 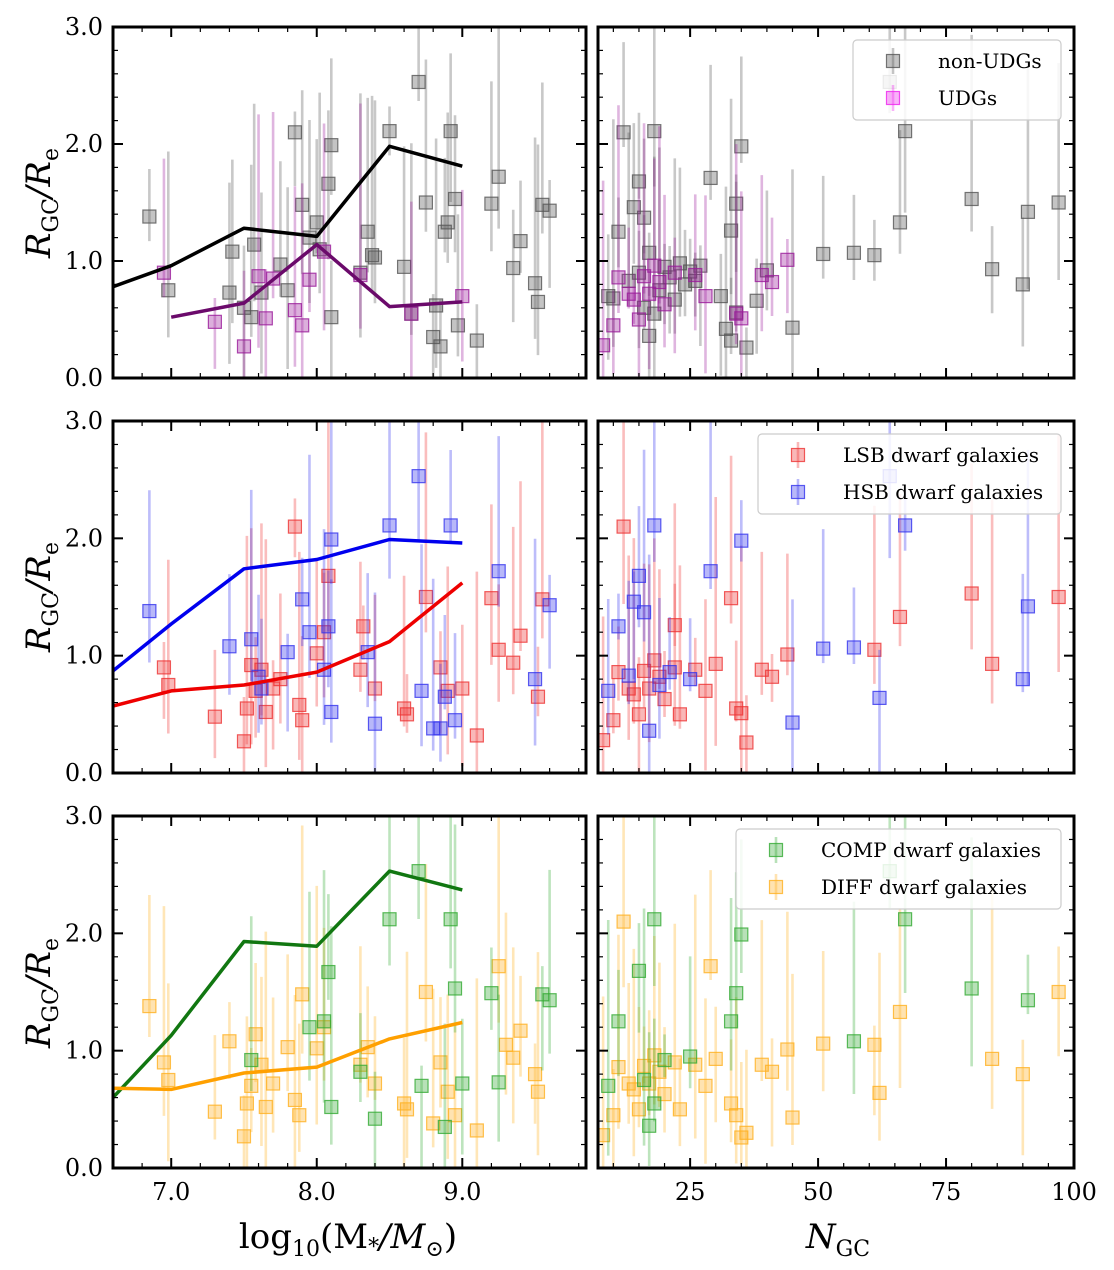 I want to click on legend-box, so click(x=957, y=80).